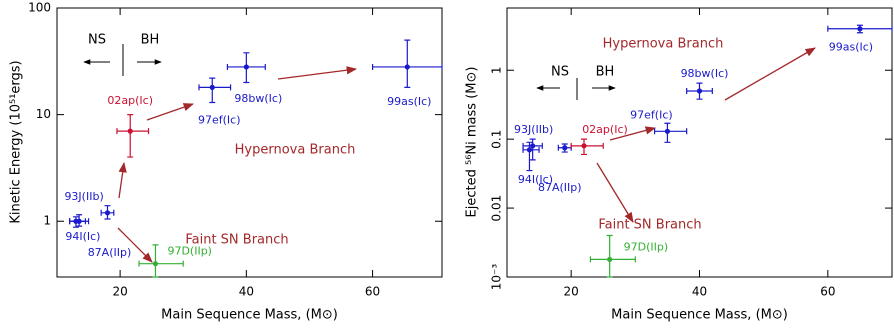 This screenshot has width=894, height=330. I want to click on y-tick-label: 0.01, so click(497, 208).